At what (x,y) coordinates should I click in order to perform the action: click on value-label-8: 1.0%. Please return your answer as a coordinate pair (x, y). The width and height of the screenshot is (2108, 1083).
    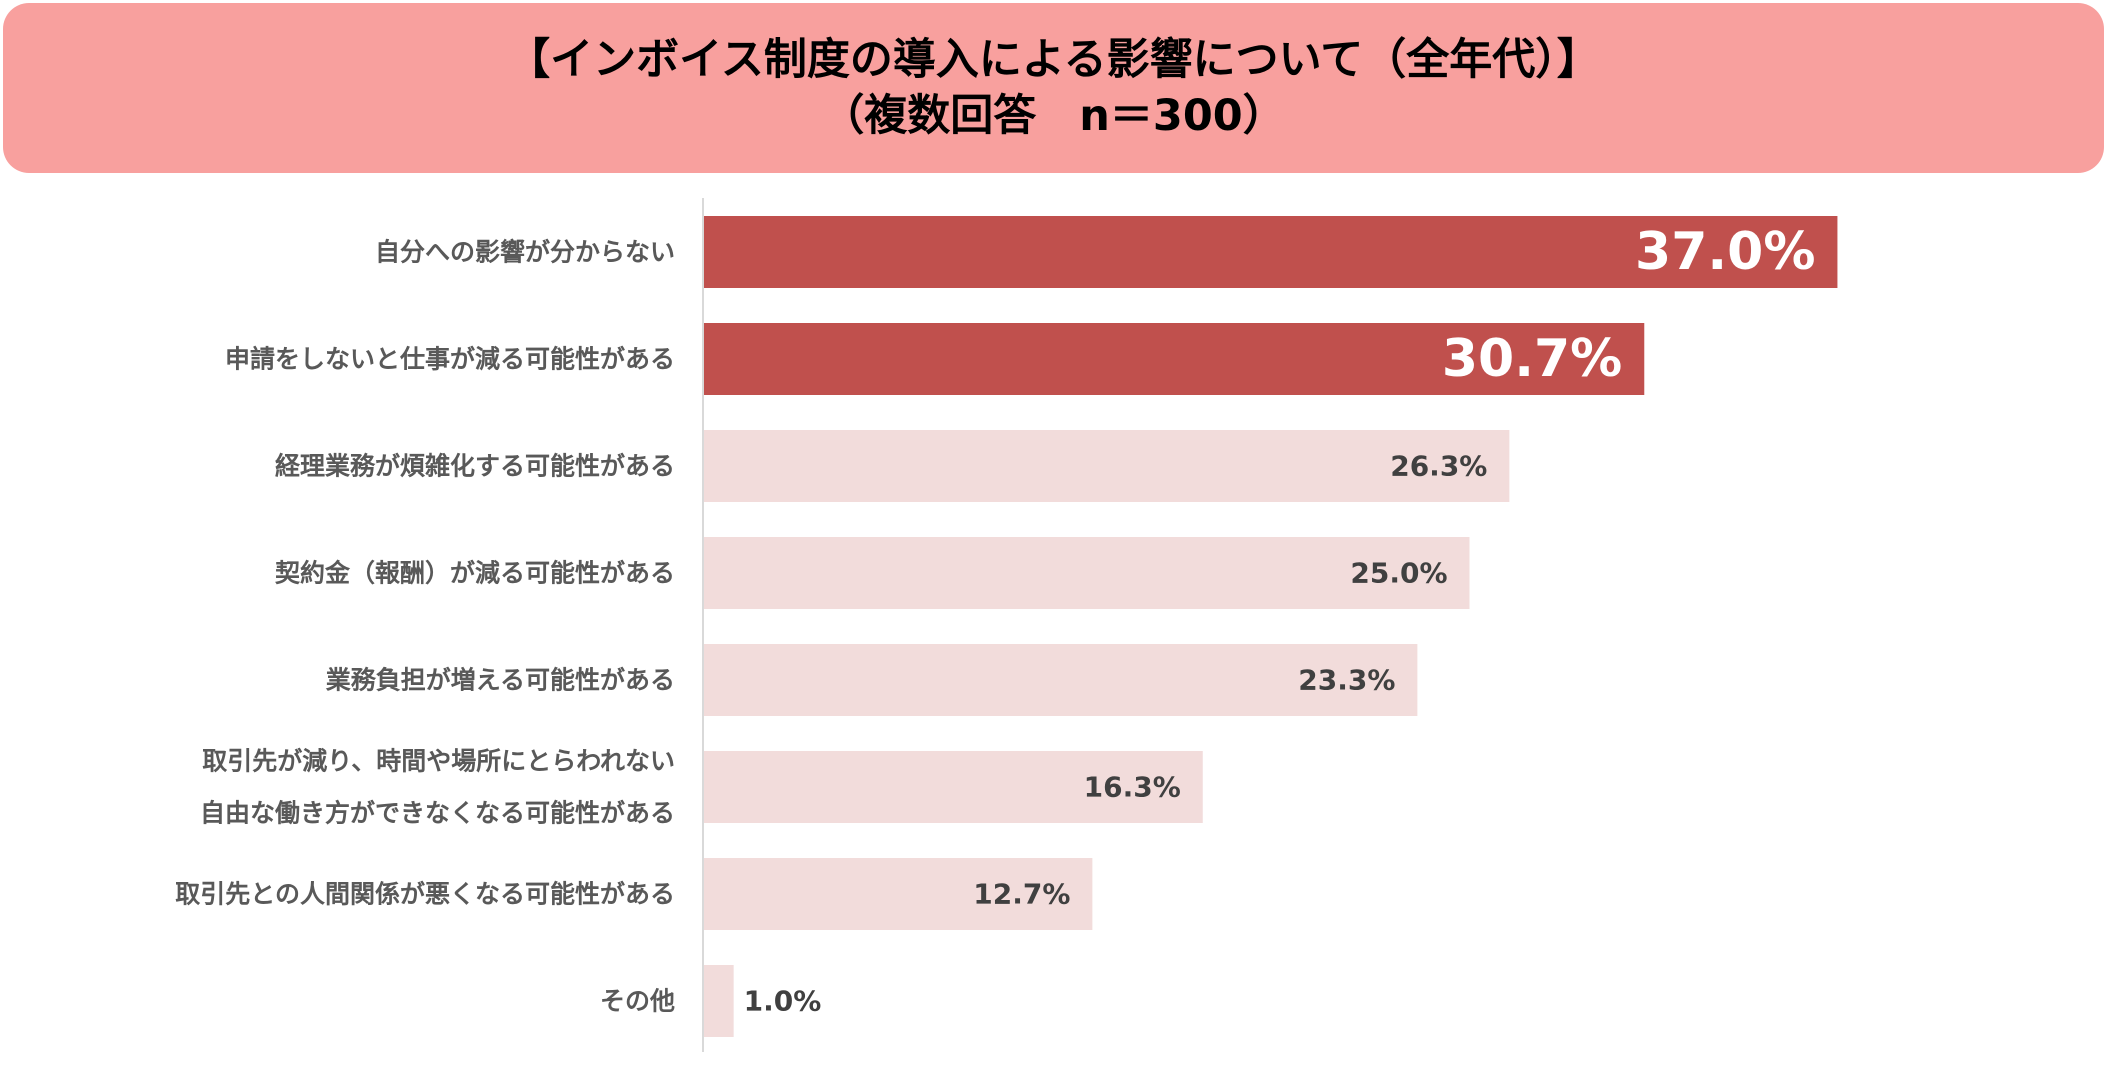
    Looking at the image, I should click on (783, 1001).